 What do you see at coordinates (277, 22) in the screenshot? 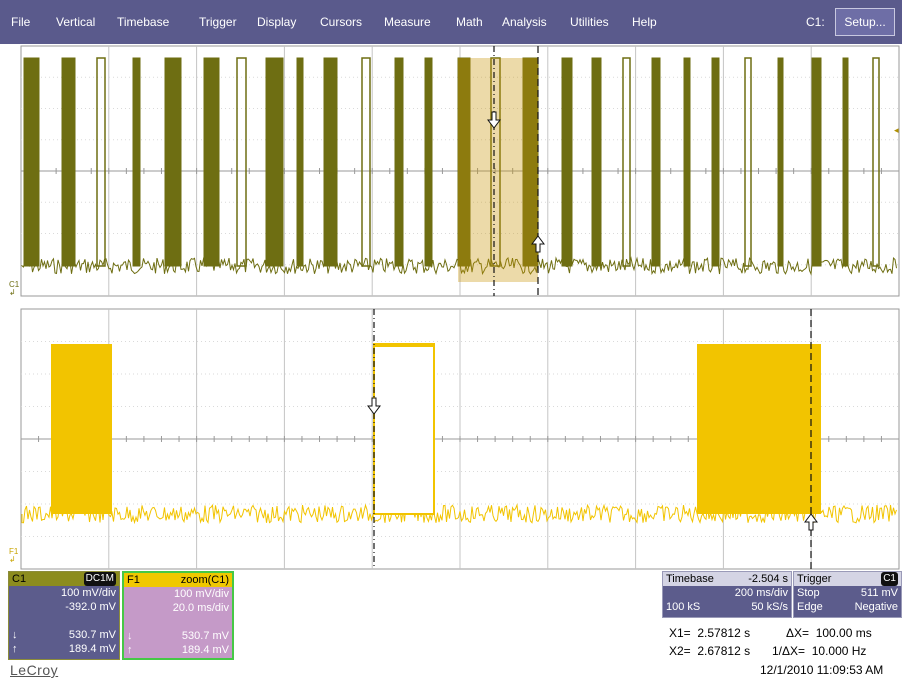
I see `menu-display: Display` at bounding box center [277, 22].